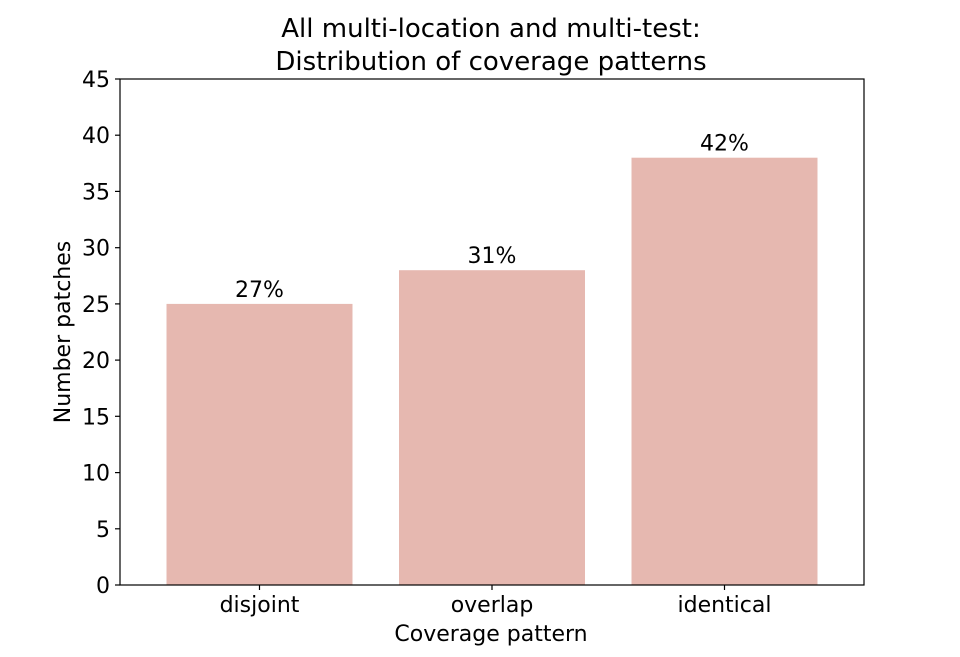 The image size is (960, 657). What do you see at coordinates (96, 136) in the screenshot?
I see `y-tick-label-40: 40` at bounding box center [96, 136].